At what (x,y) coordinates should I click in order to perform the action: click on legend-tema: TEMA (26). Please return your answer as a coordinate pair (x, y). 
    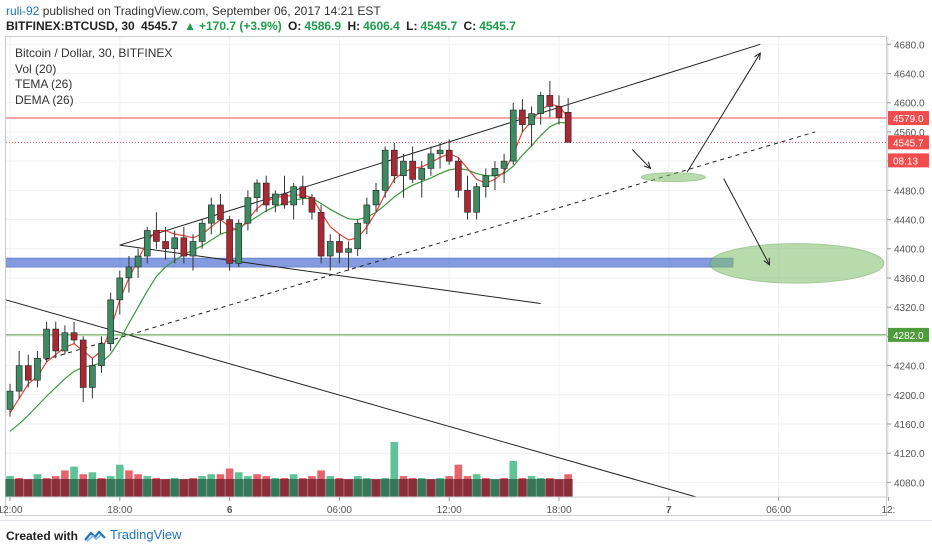
    Looking at the image, I should click on (44, 84).